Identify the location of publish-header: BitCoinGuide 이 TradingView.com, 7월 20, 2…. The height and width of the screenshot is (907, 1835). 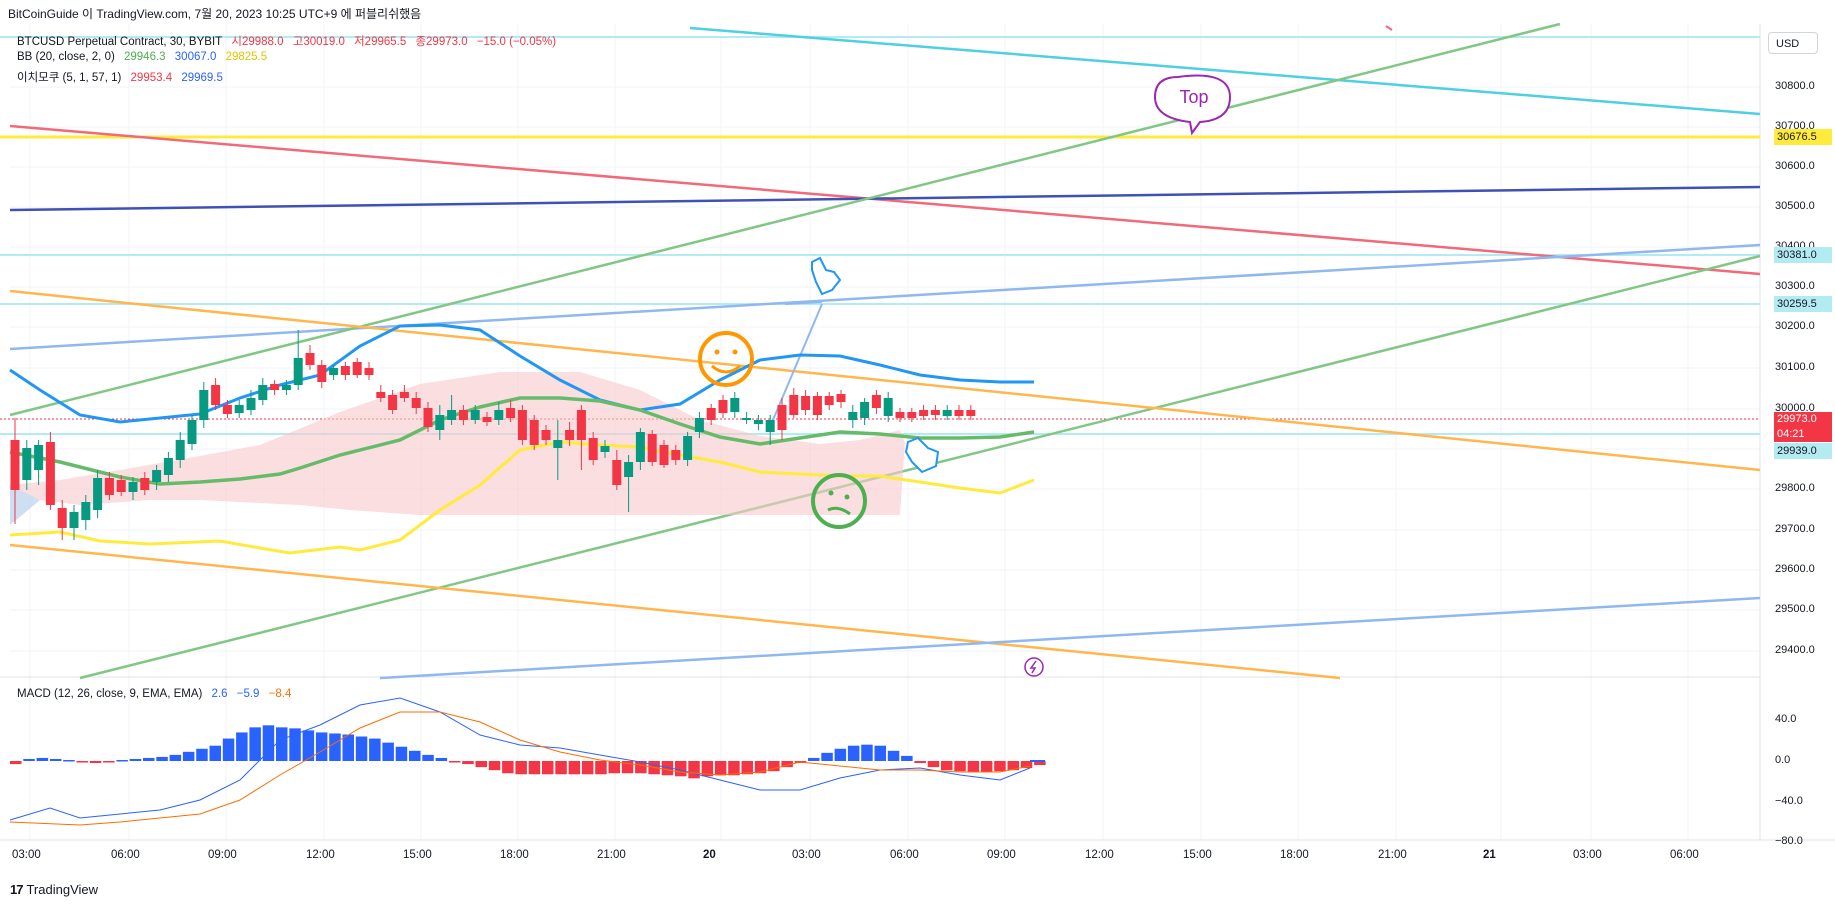
(215, 14).